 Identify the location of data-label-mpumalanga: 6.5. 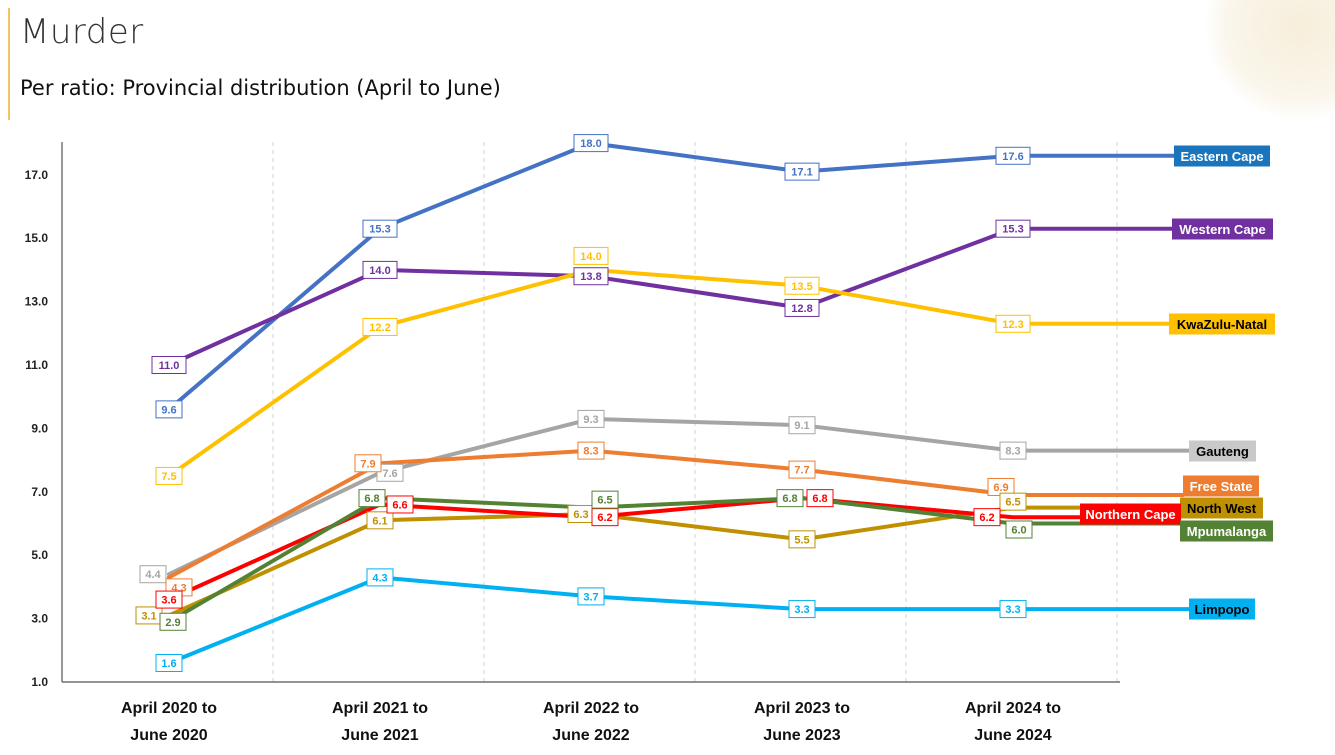
(604, 501).